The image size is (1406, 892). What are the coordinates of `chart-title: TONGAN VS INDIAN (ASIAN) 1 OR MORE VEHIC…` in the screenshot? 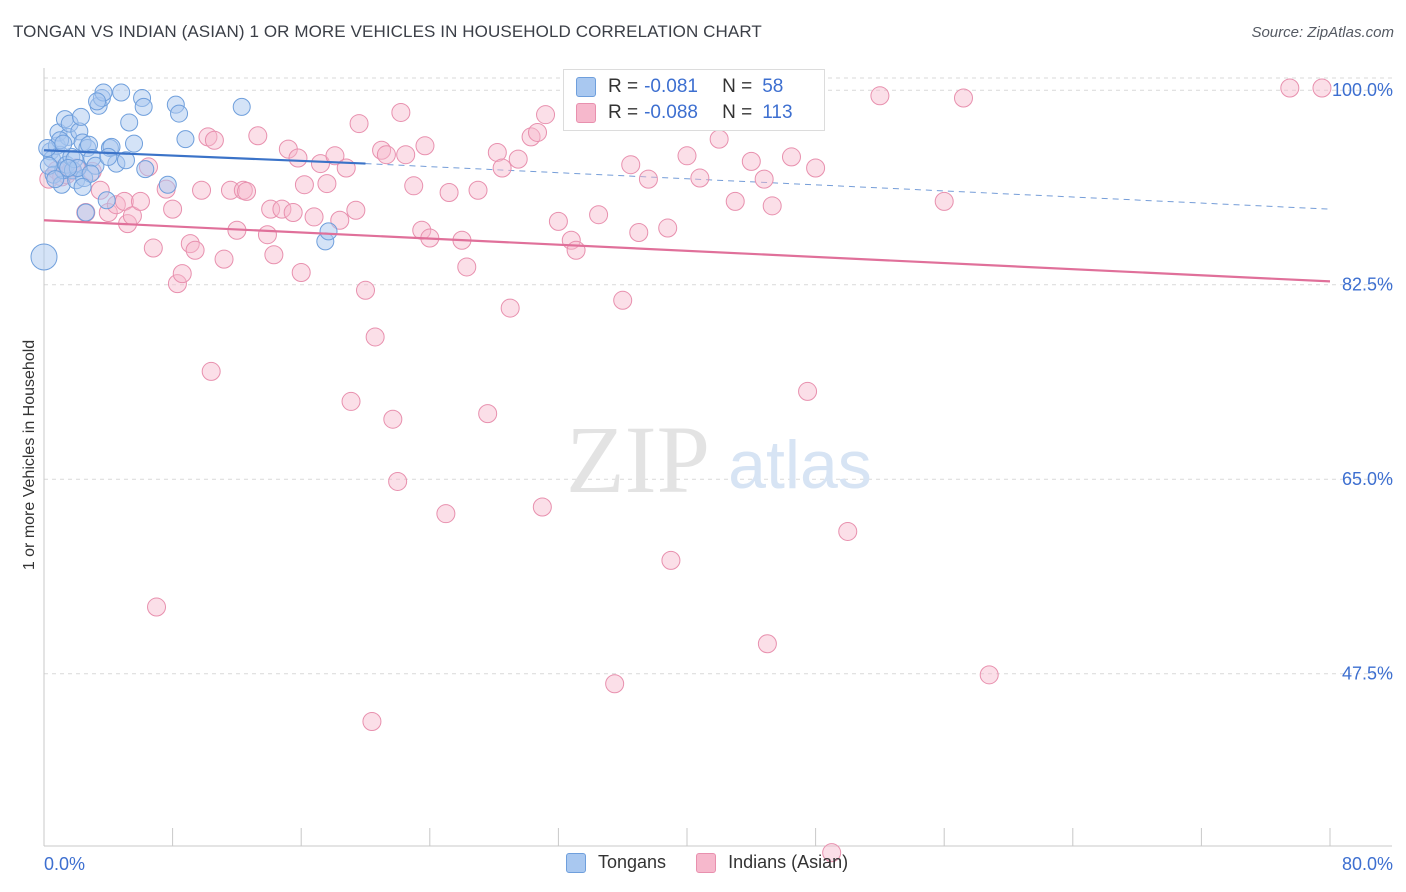 It's located at (387, 31).